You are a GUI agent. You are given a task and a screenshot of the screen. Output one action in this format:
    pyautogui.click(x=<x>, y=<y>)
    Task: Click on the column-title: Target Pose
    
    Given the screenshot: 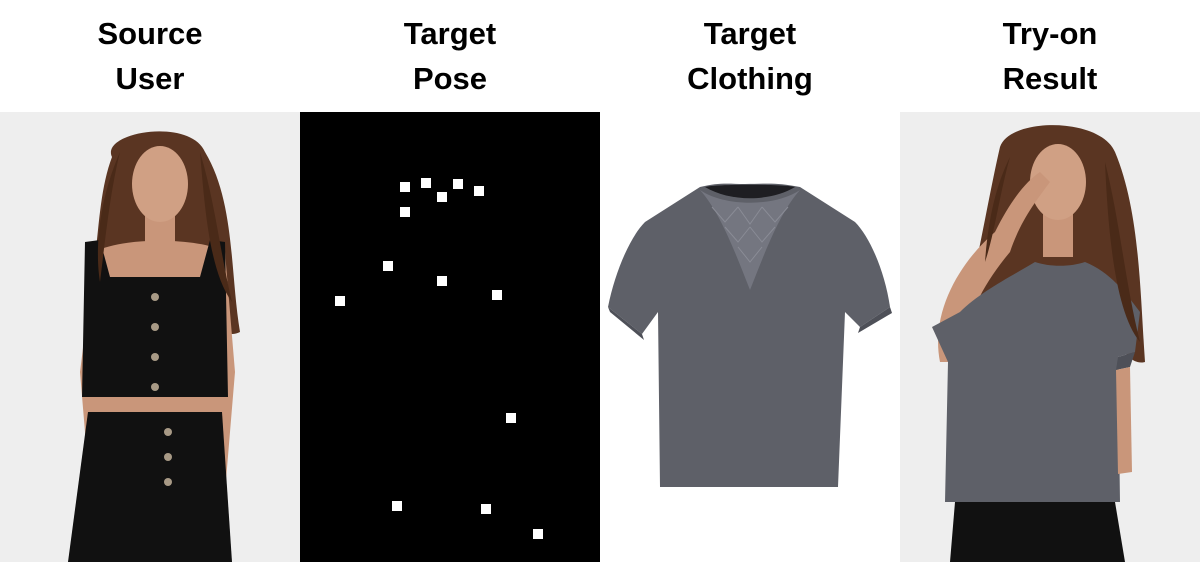 What is the action you would take?
    pyautogui.click(x=450, y=56)
    